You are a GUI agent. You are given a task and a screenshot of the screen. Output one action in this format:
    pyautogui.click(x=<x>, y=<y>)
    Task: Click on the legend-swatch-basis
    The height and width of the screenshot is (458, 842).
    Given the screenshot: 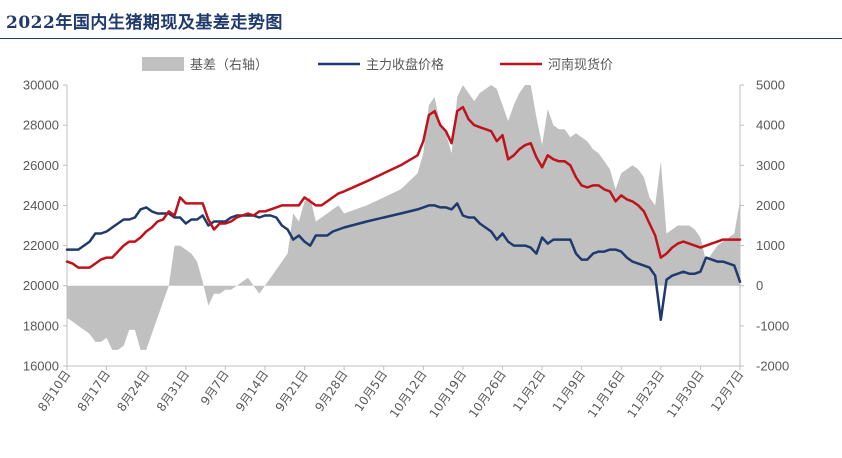 What is the action you would take?
    pyautogui.click(x=163, y=64)
    